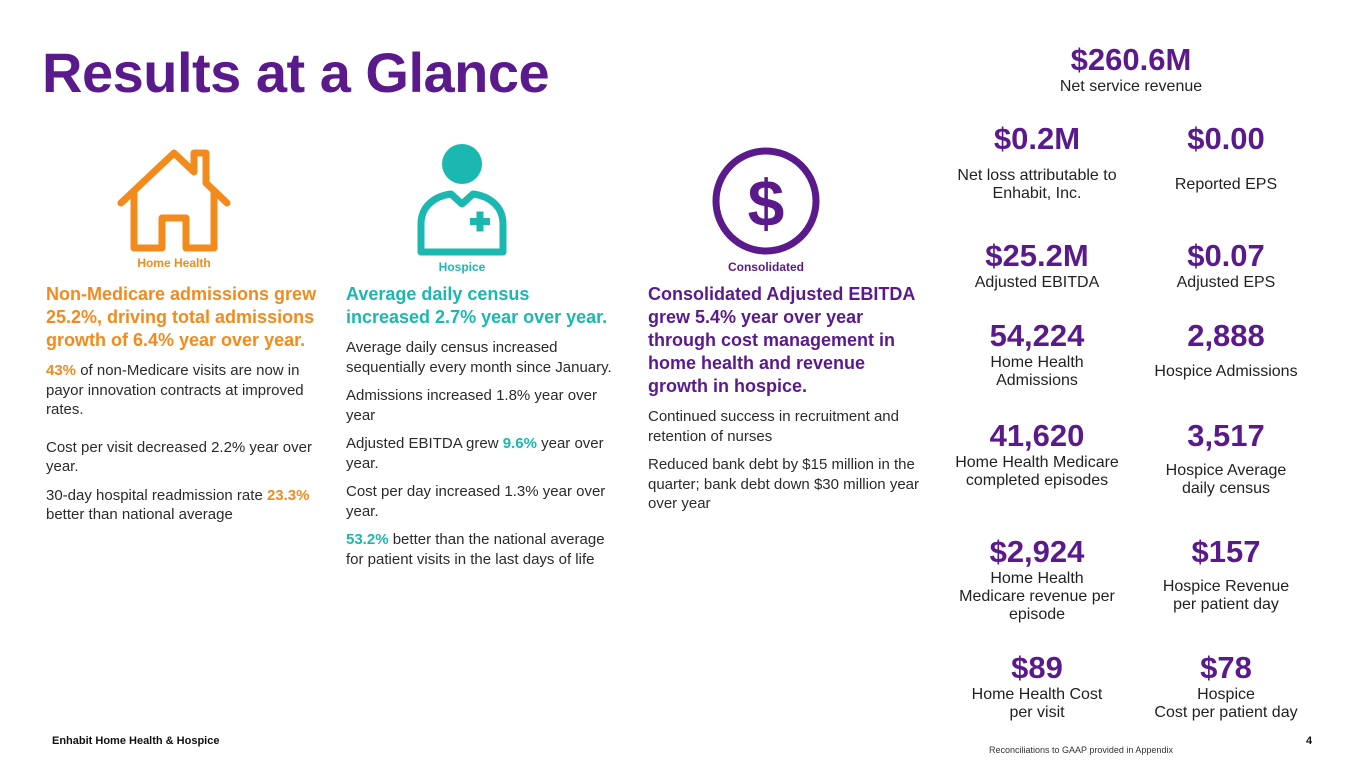 Image resolution: width=1365 pixels, height=768 pixels. What do you see at coordinates (288, 495) in the screenshot?
I see `highlight-value: 23.3%` at bounding box center [288, 495].